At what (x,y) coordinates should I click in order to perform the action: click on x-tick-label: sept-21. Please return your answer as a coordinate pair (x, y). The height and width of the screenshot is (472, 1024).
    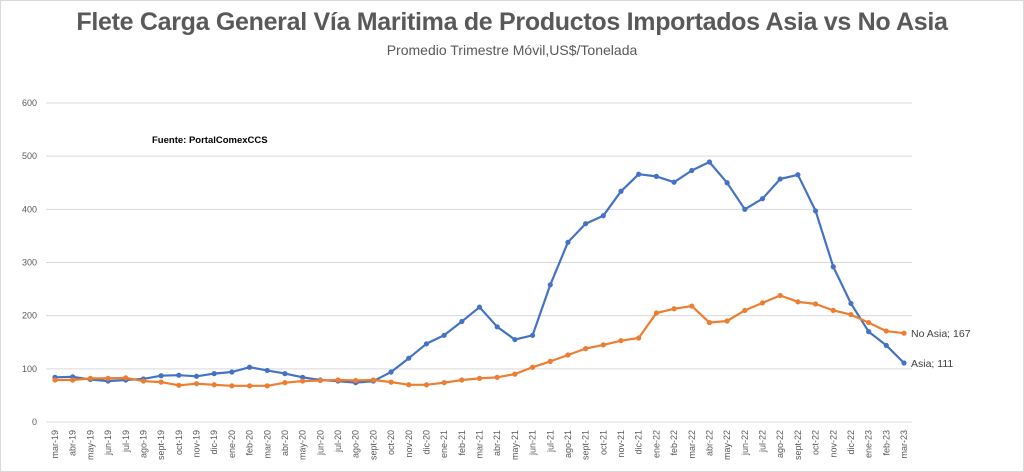
    Looking at the image, I should click on (586, 445).